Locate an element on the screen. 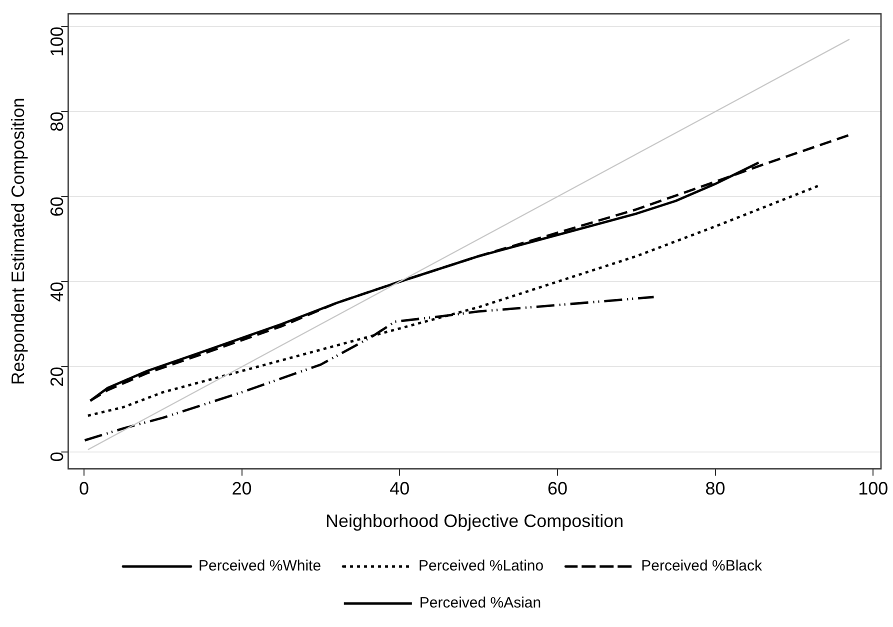  y-tick-label: 20 is located at coordinates (57, 376).